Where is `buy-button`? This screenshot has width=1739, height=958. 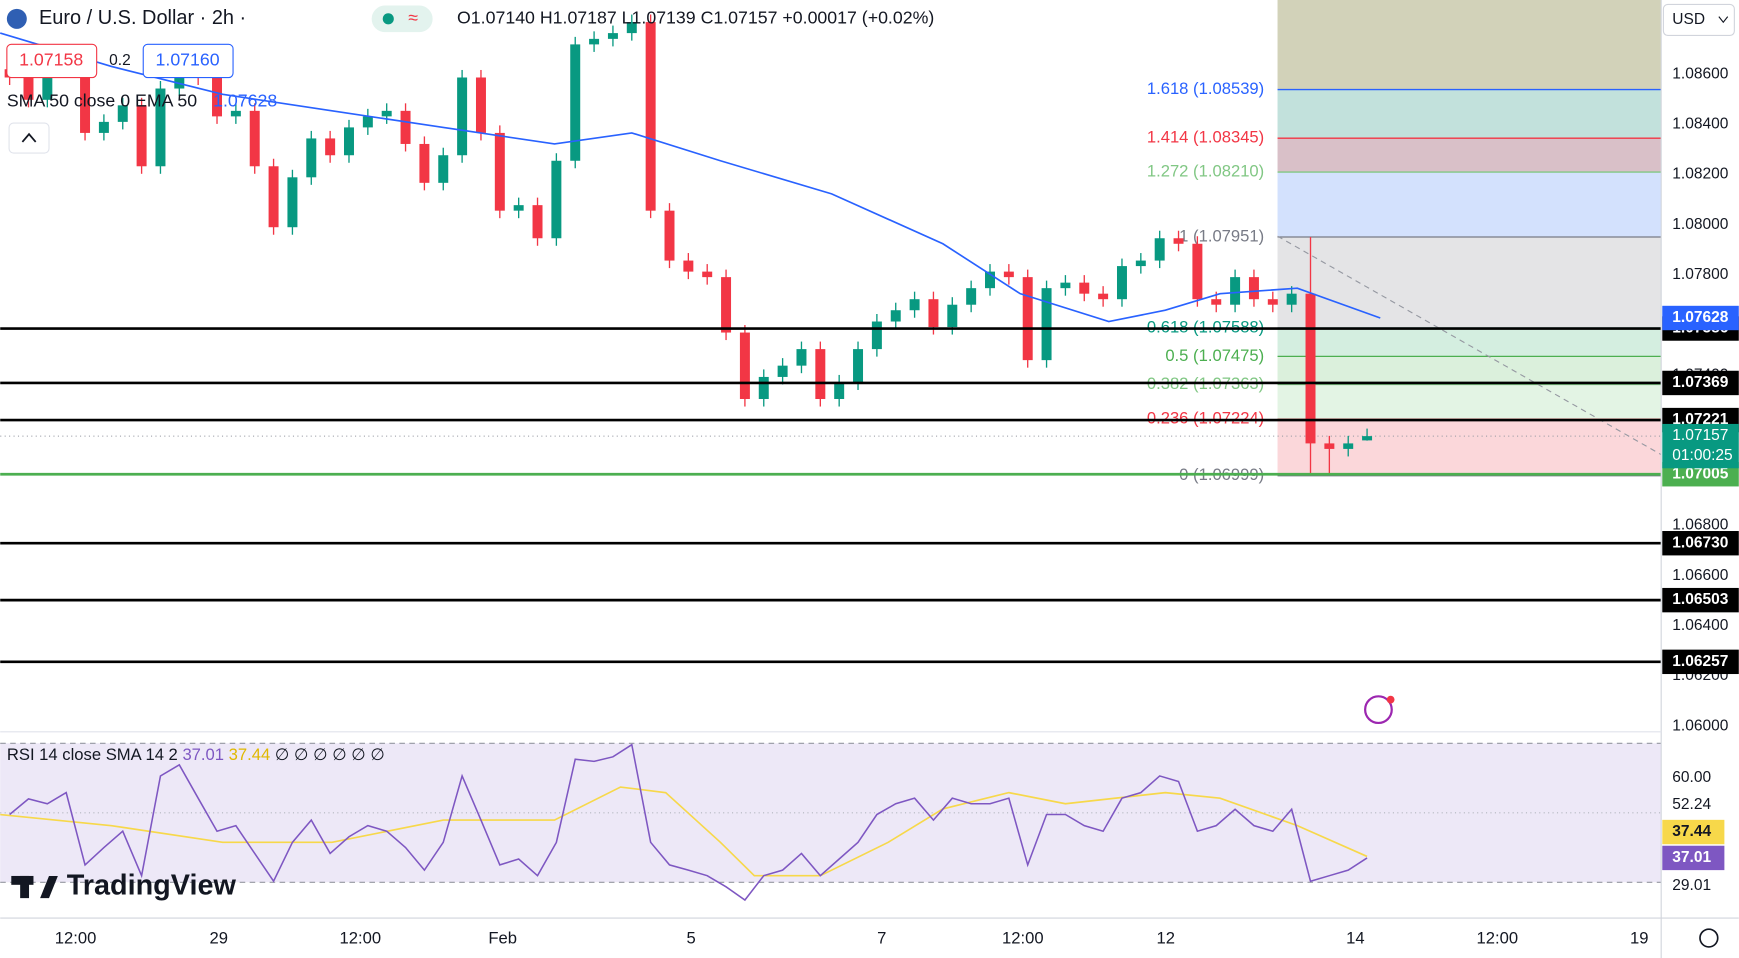 buy-button is located at coordinates (188, 61).